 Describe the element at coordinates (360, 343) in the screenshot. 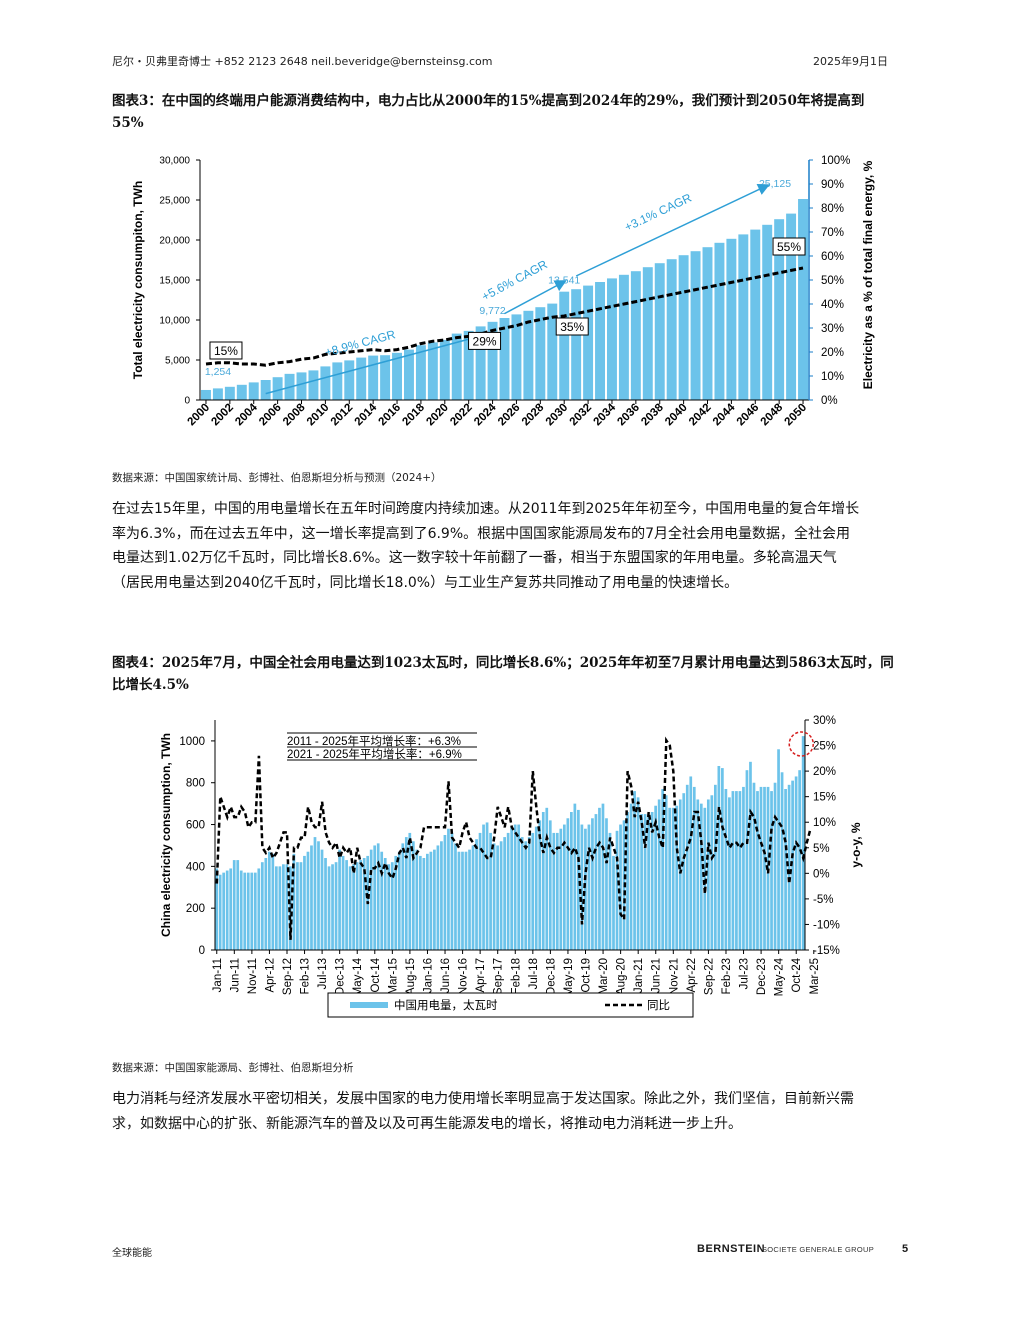

I see `cagr-annotation: +8.9% CAGR` at that location.